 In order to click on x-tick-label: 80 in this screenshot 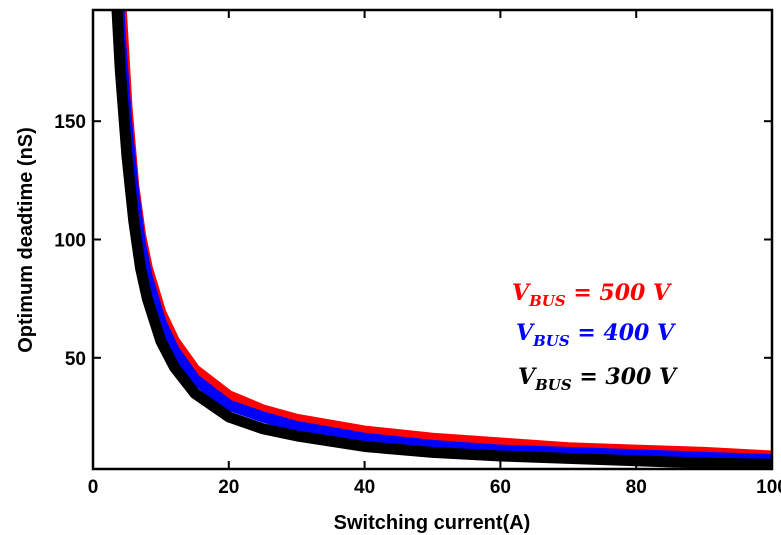, I will do `click(636, 487)`.